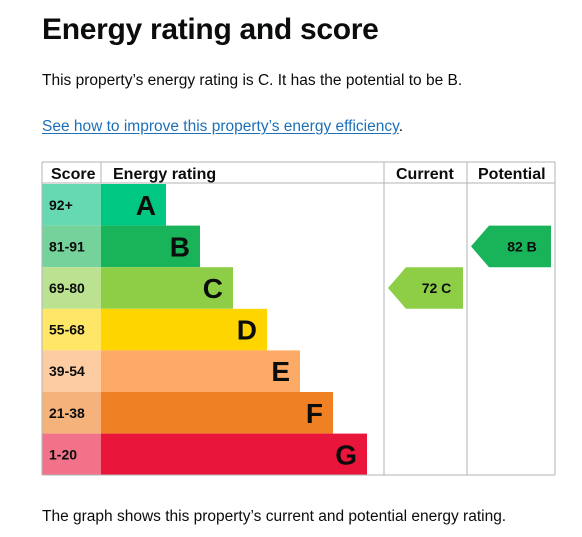 This screenshot has width=582, height=537. I want to click on score-cell-d, so click(71, 329).